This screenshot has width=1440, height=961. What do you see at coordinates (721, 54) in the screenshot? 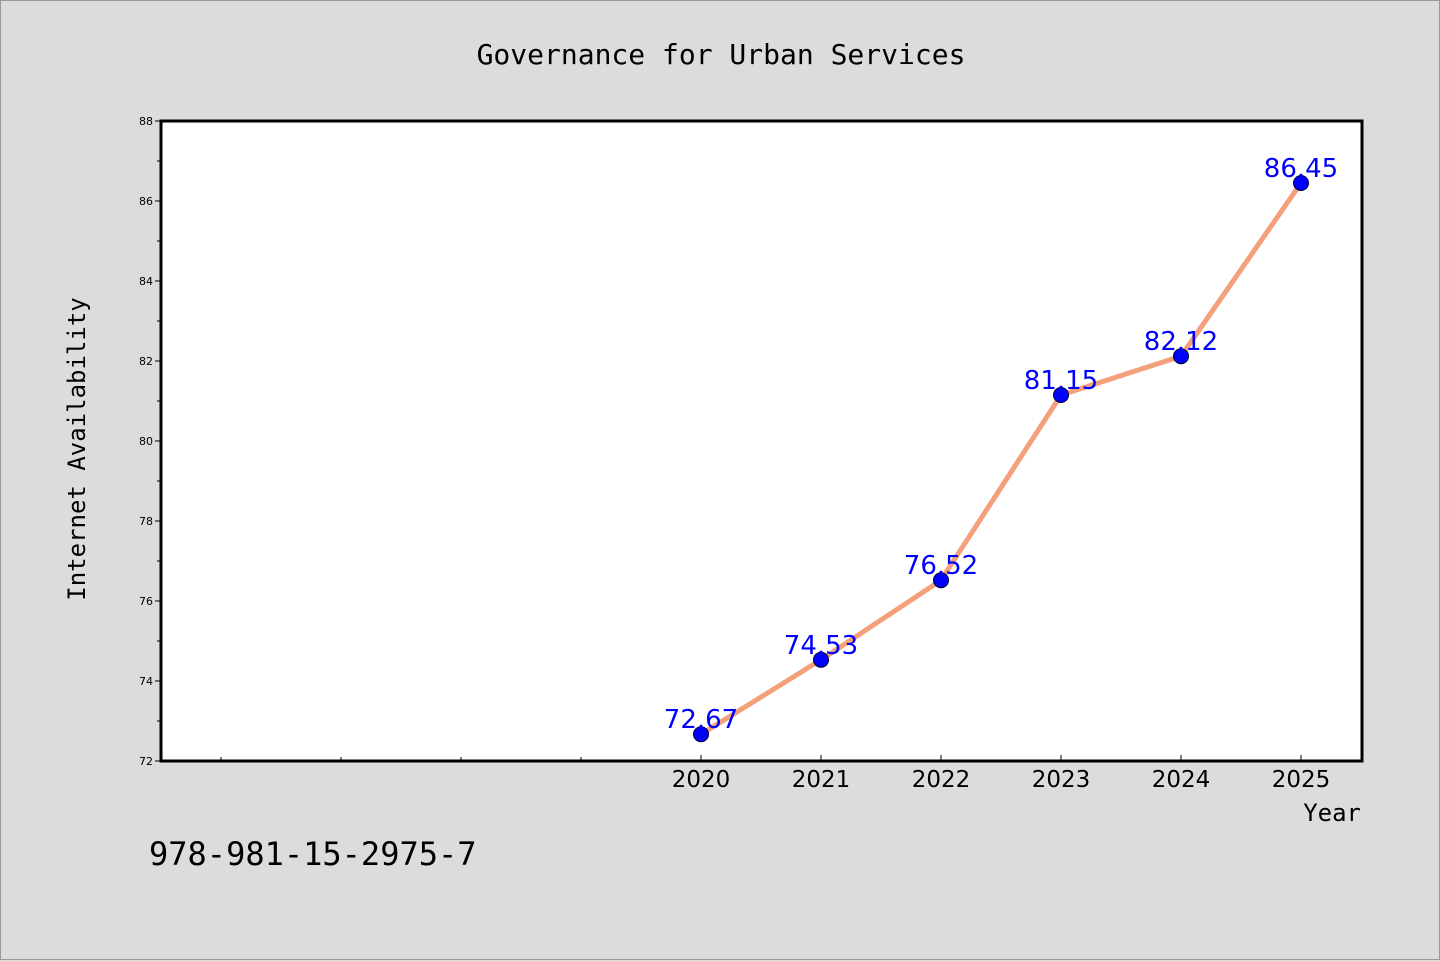
I see `chart-title: Governance for Urban Services` at bounding box center [721, 54].